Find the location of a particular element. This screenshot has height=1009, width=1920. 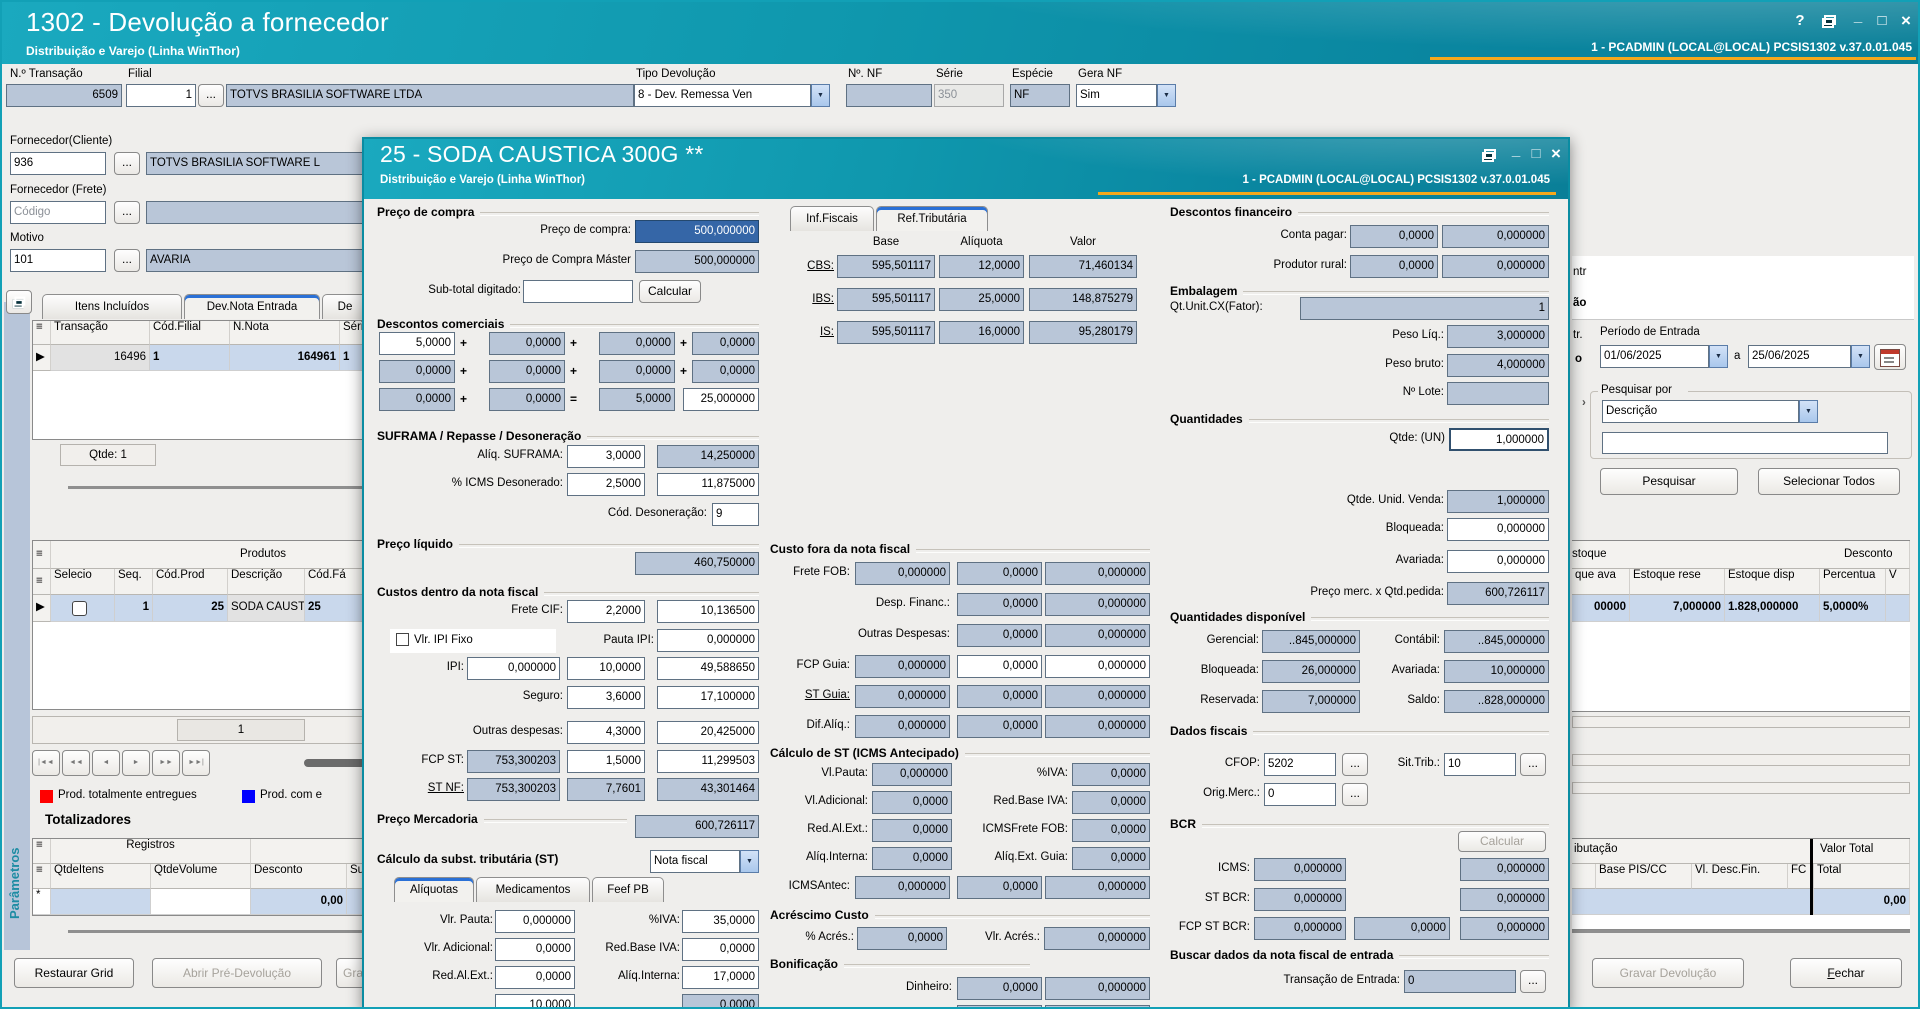

vlr-ipi-fixo-checkbox is located at coordinates (402, 639).